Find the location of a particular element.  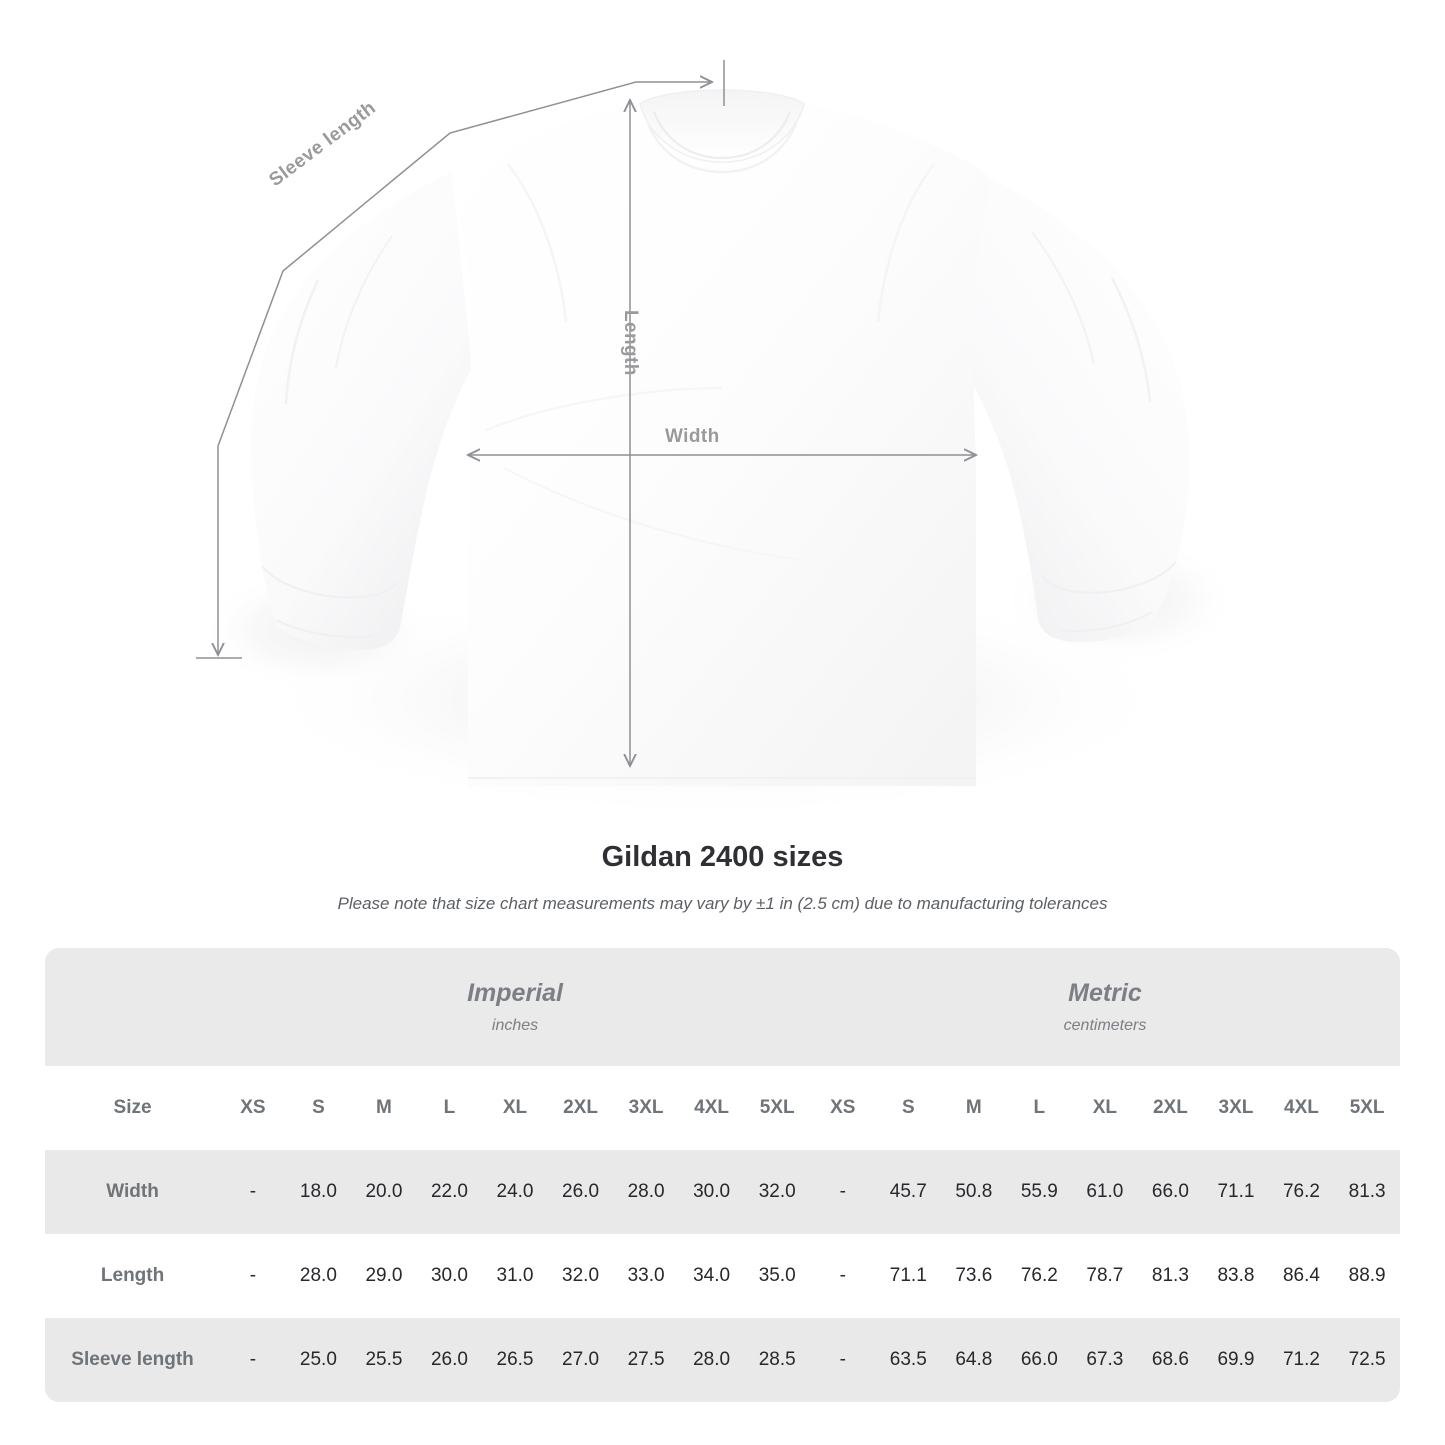

measurement-cell: 29.0 is located at coordinates (384, 1276).